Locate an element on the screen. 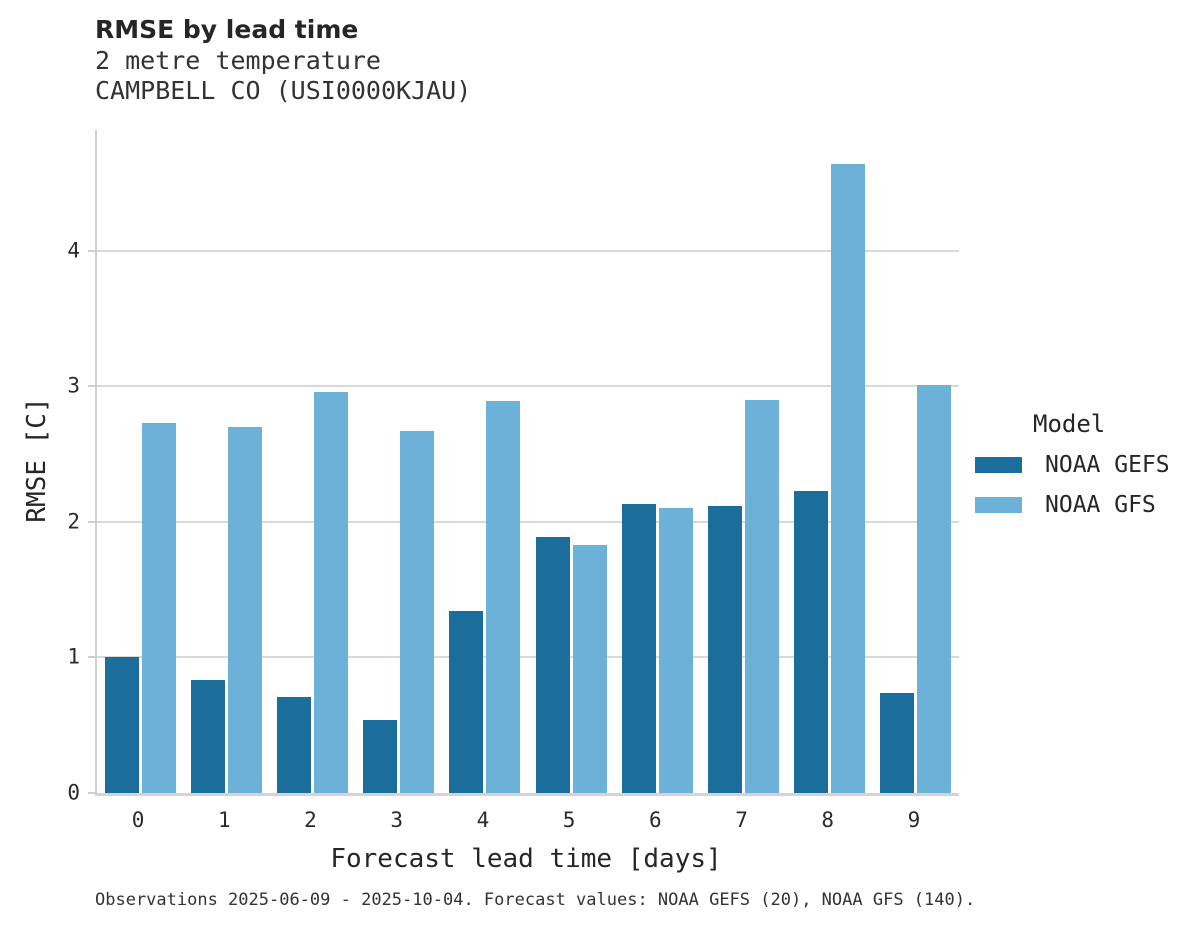  x-tick-label-7: 7 is located at coordinates (741, 820).